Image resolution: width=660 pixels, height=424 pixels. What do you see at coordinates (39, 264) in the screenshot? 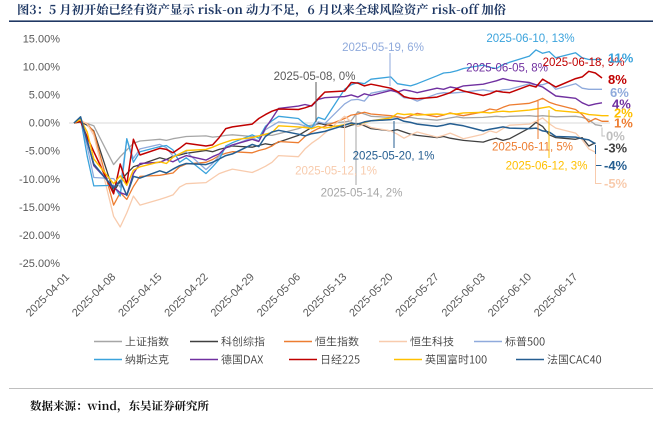
I see `svg-text: -25.00%` at bounding box center [39, 264].